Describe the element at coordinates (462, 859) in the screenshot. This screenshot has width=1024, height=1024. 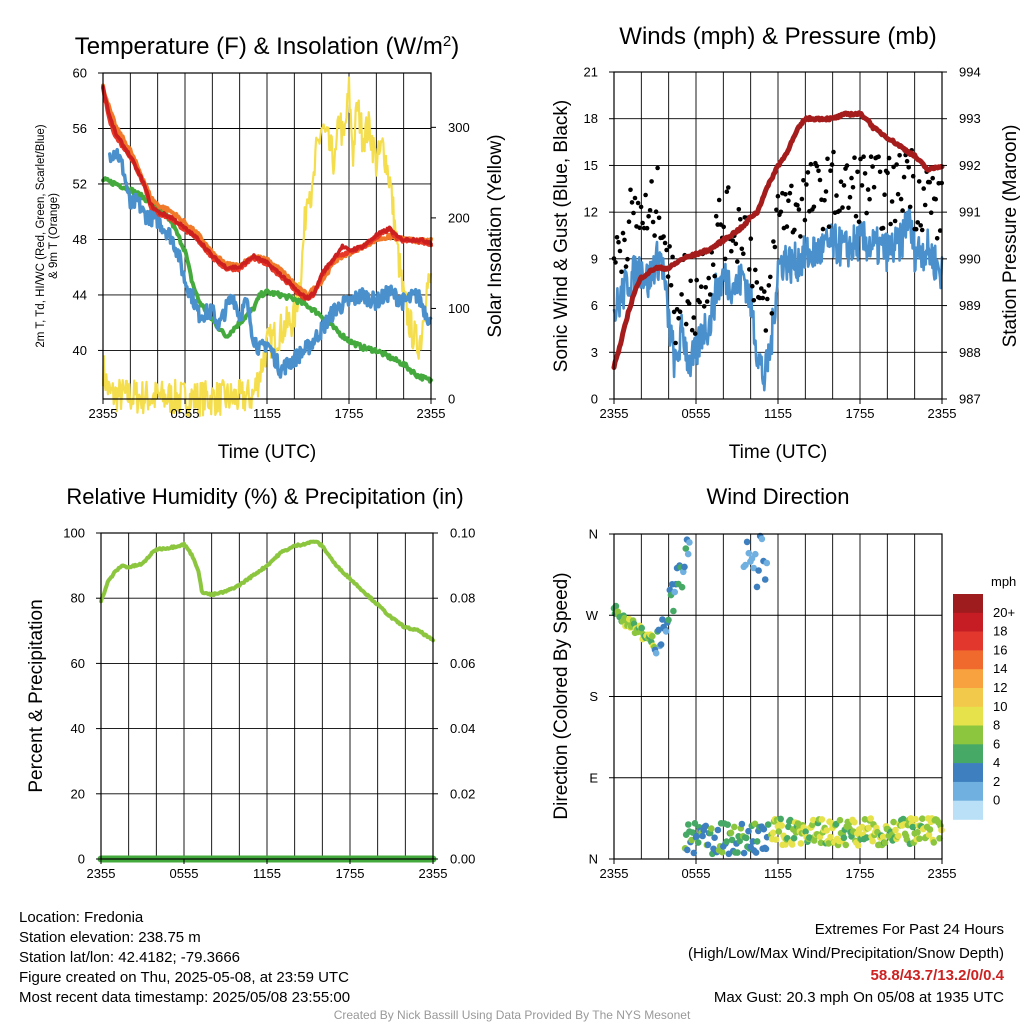
I see `p3-y2tick-label-0: 0.00` at that location.